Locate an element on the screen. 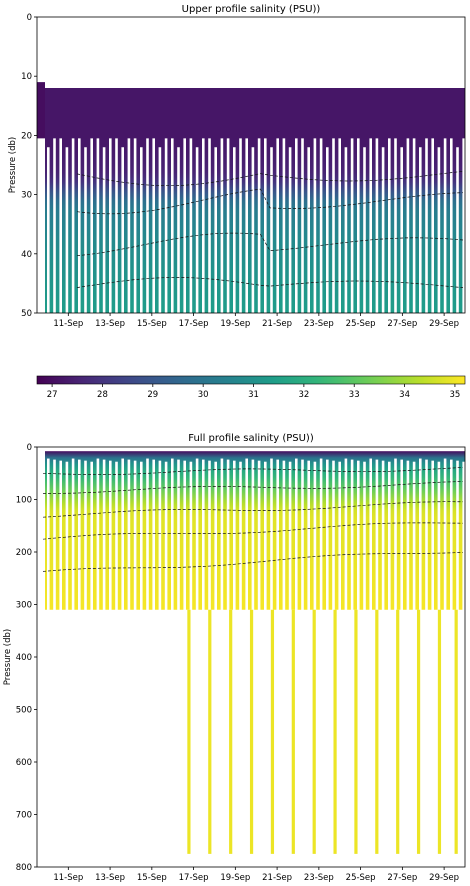  upper-x-tick-label: 19-Sep is located at coordinates (235, 324).